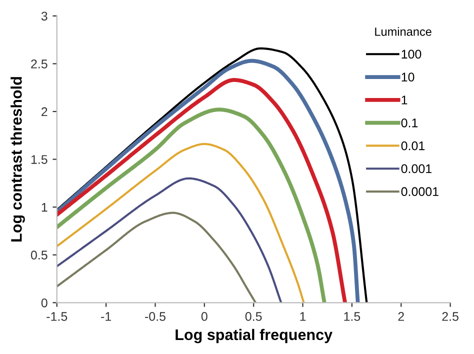 This screenshot has height=354, width=474. I want to click on y-tick-label: 3, so click(44, 16).